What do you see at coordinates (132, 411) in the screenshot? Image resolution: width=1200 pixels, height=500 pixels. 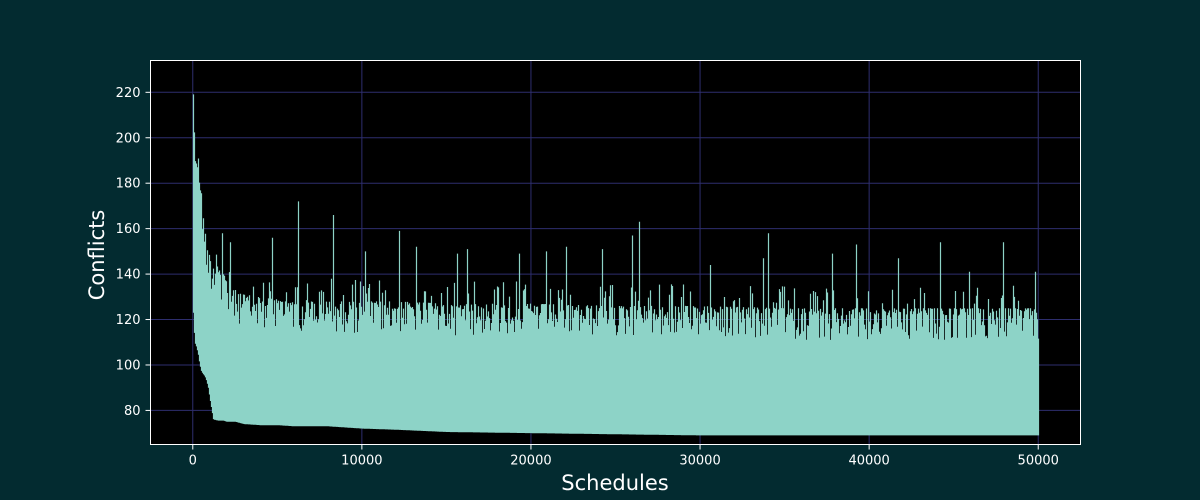 I see `y-tick-label: 80` at bounding box center [132, 411].